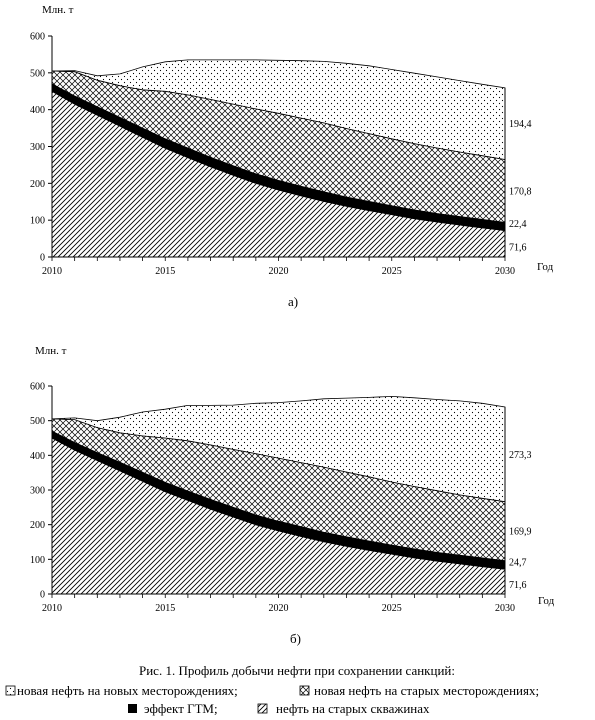  I want to click on end-value-label: 170,8, so click(520, 191).